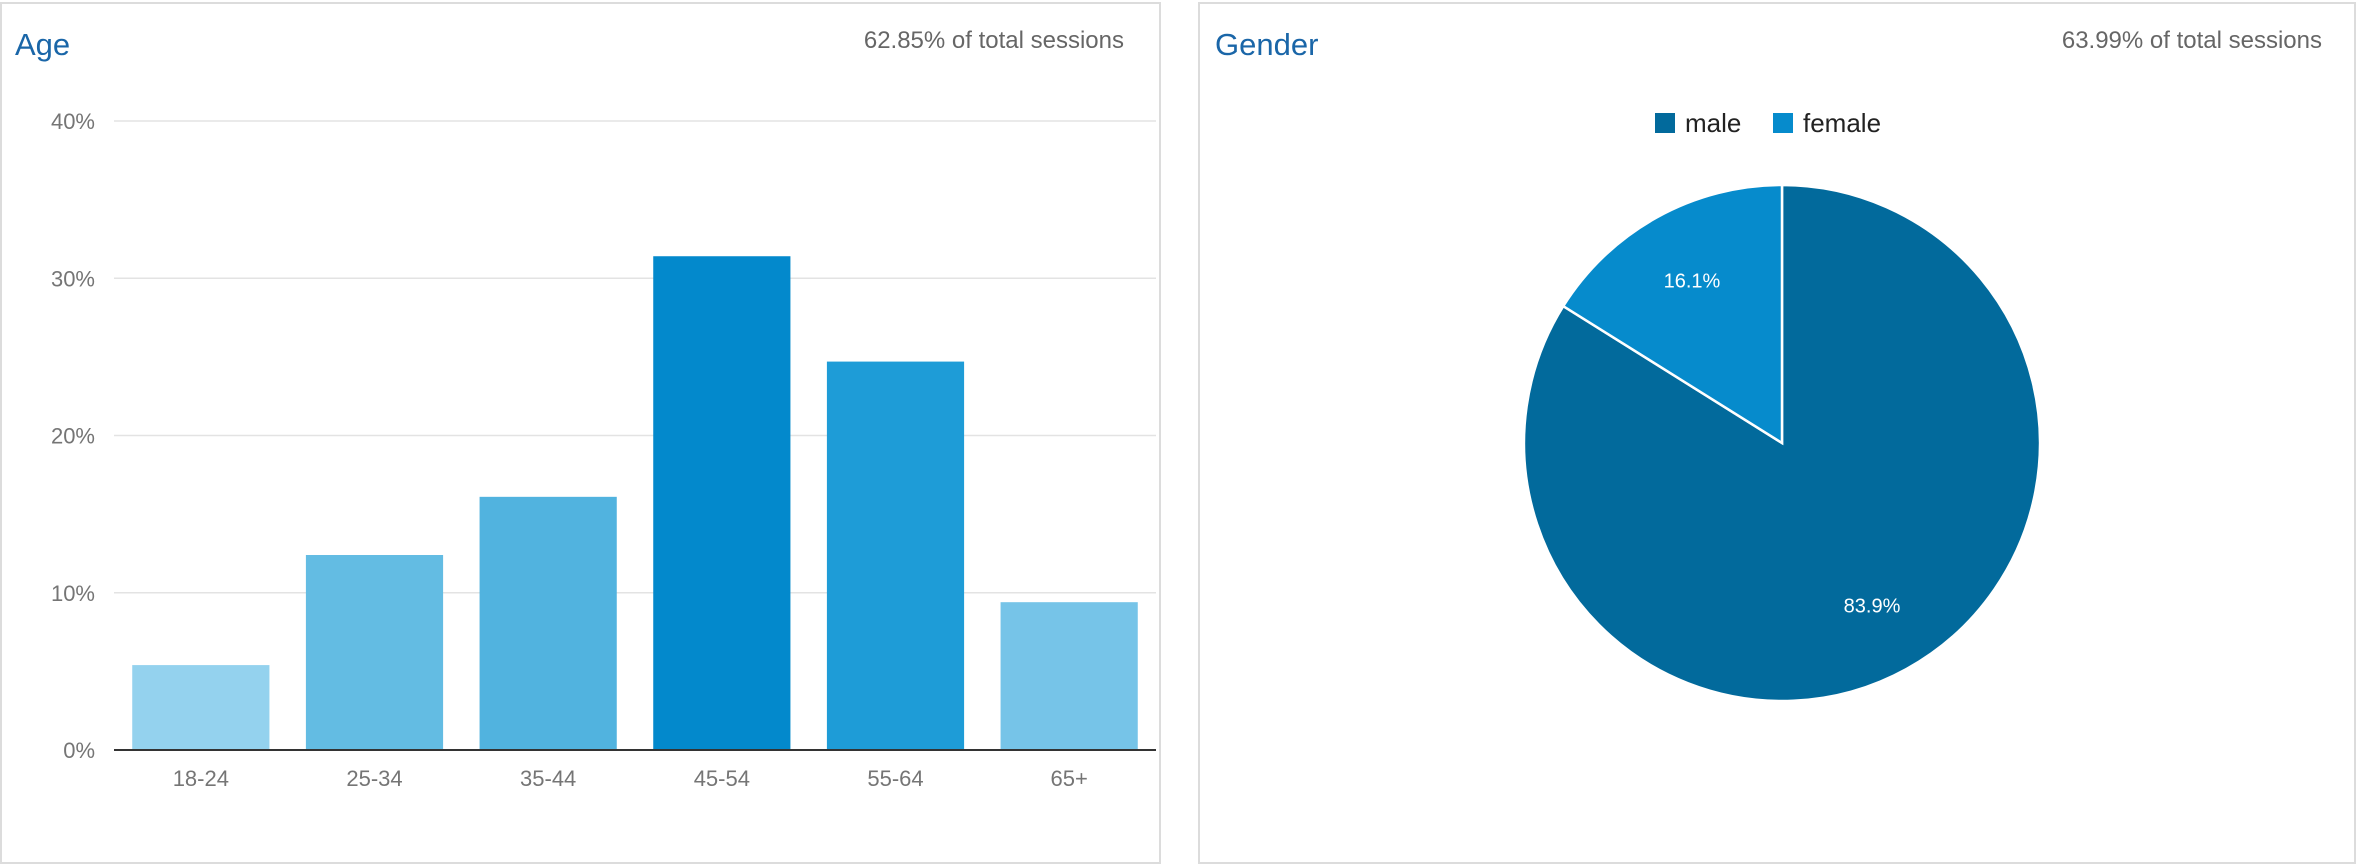 Image resolution: width=2358 pixels, height=868 pixels. Describe the element at coordinates (73, 436) in the screenshot. I see `y-tick-label: 20%` at that location.